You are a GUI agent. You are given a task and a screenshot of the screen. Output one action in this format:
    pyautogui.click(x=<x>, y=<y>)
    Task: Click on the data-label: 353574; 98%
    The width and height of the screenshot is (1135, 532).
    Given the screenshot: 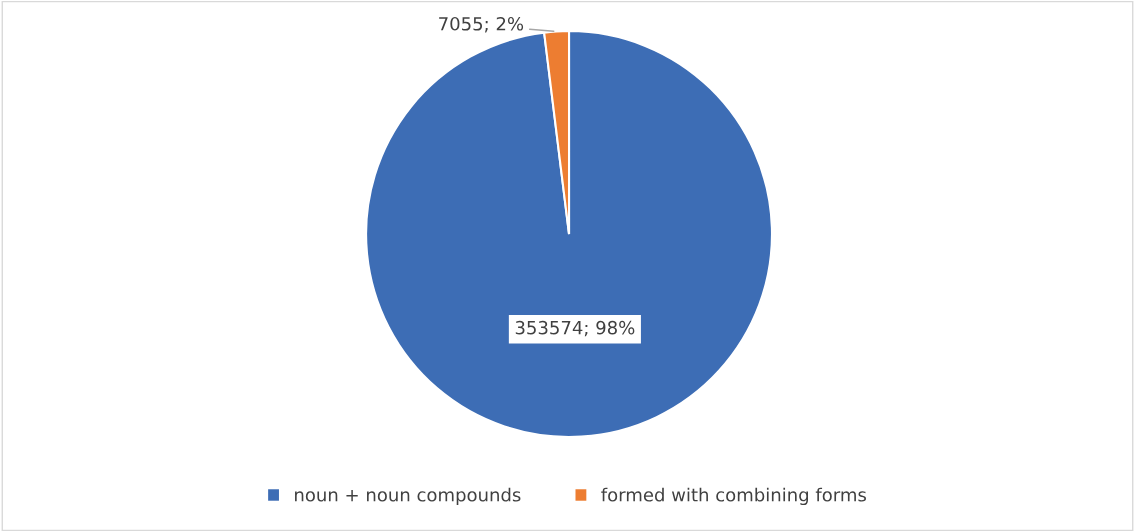 What is the action you would take?
    pyautogui.click(x=575, y=328)
    